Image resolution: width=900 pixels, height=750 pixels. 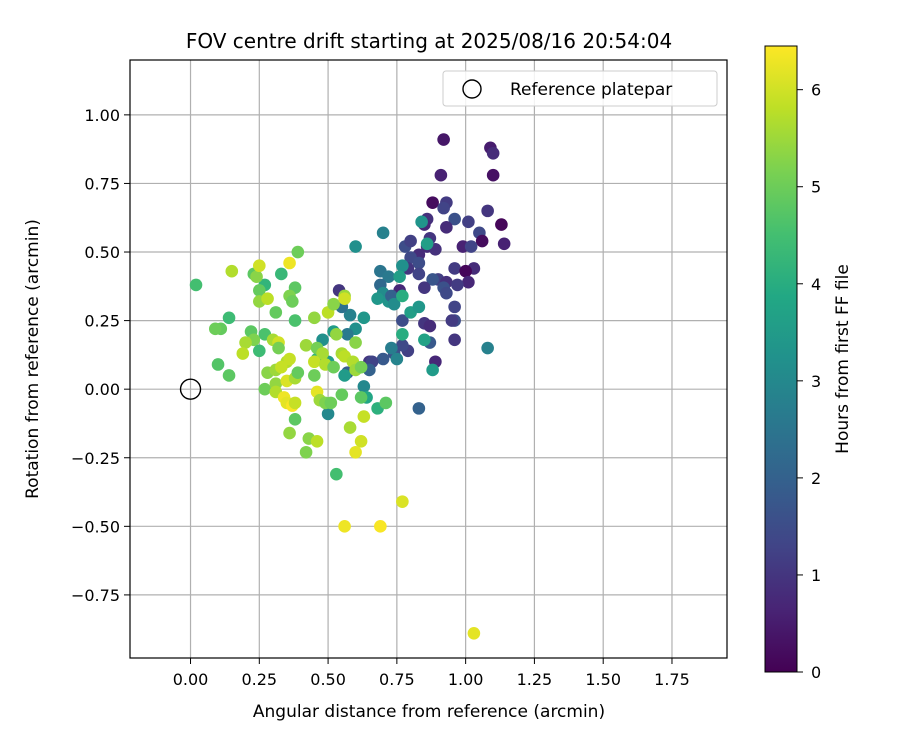 What do you see at coordinates (816, 381) in the screenshot?
I see `colorbar-tick-label: 3` at bounding box center [816, 381].